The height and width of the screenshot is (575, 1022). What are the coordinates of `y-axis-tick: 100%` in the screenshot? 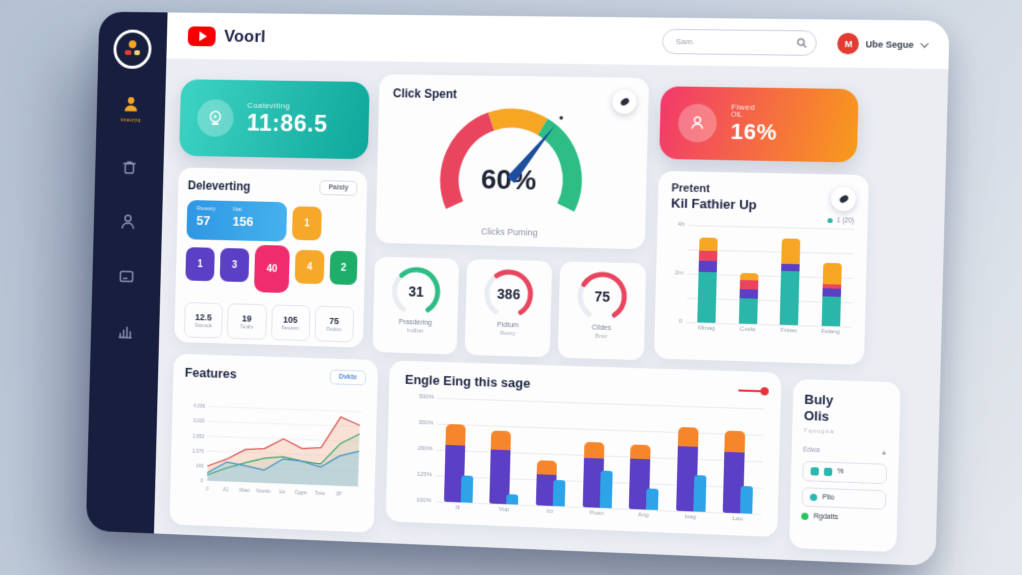 It's located at (424, 501).